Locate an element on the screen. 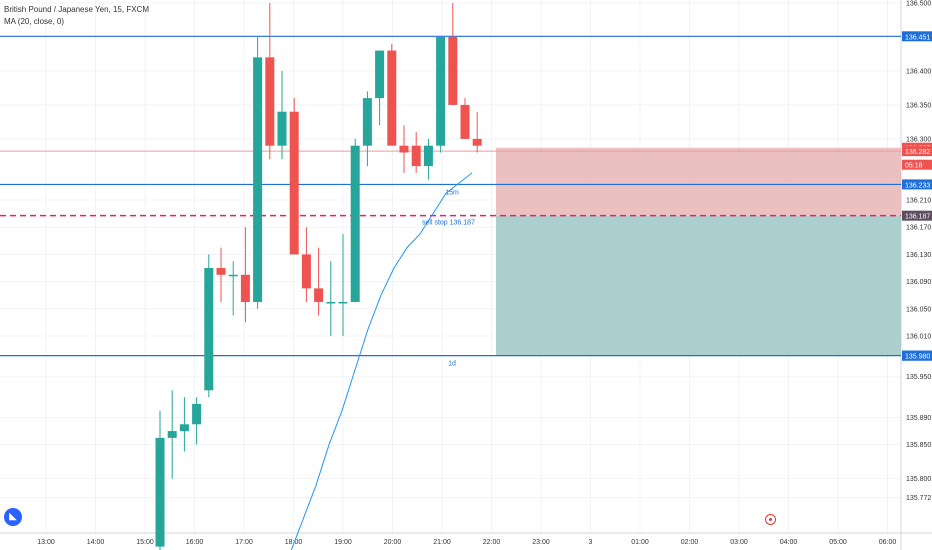  level-label: 15m is located at coordinates (452, 192).